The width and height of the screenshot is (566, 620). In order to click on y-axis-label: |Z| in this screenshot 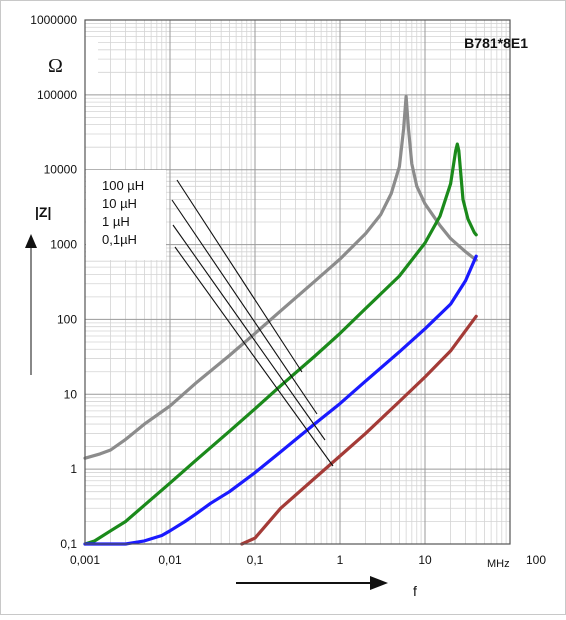, I will do `click(43, 212)`.